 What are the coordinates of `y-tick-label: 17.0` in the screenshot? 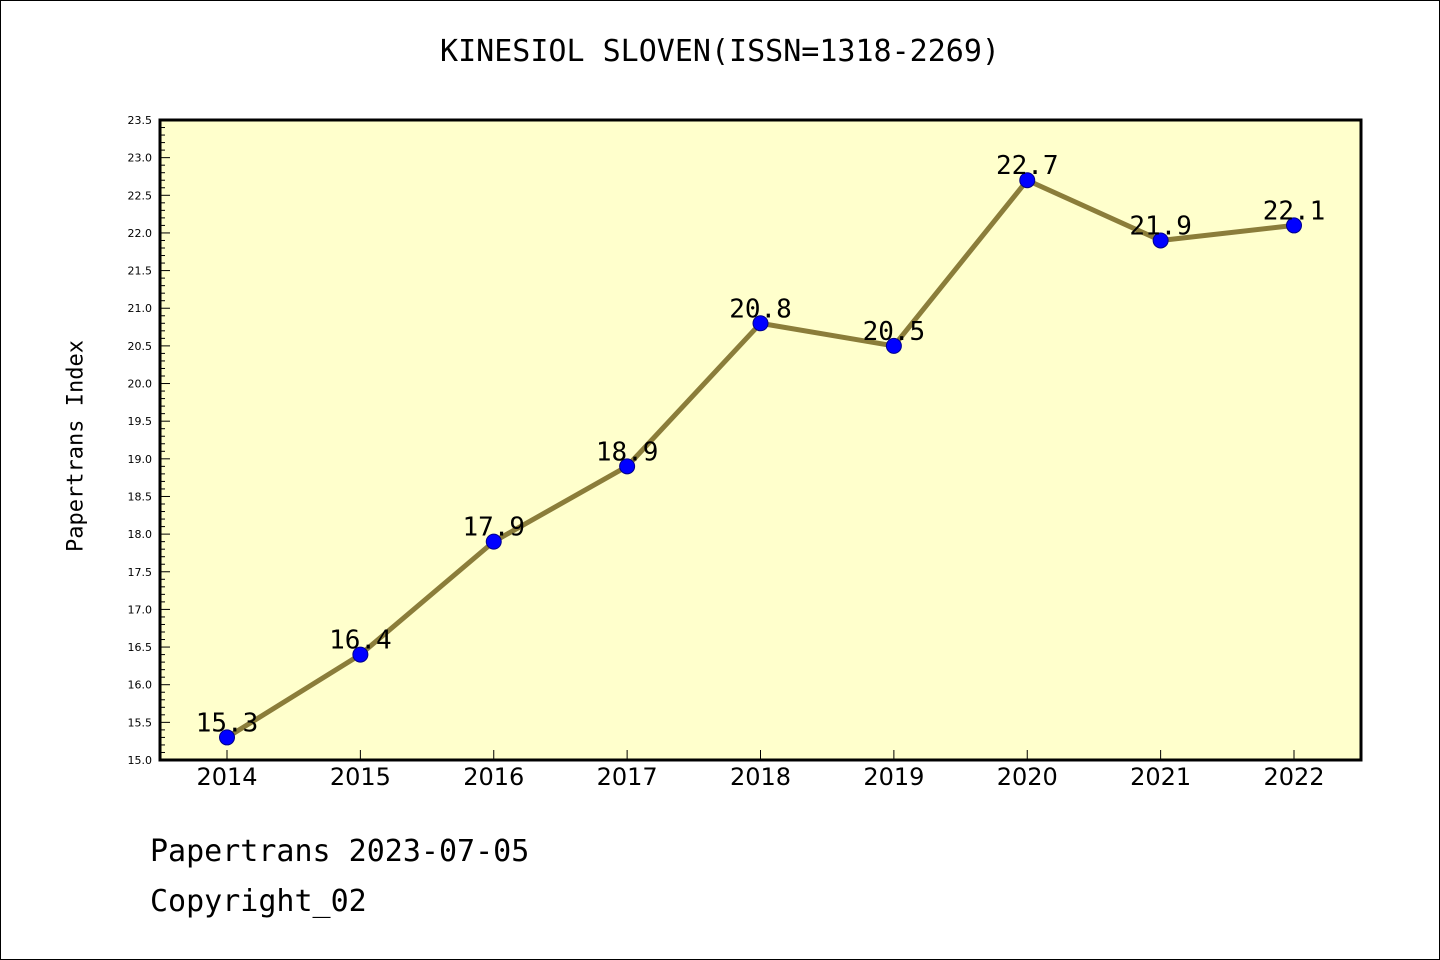 It's located at (140, 609).